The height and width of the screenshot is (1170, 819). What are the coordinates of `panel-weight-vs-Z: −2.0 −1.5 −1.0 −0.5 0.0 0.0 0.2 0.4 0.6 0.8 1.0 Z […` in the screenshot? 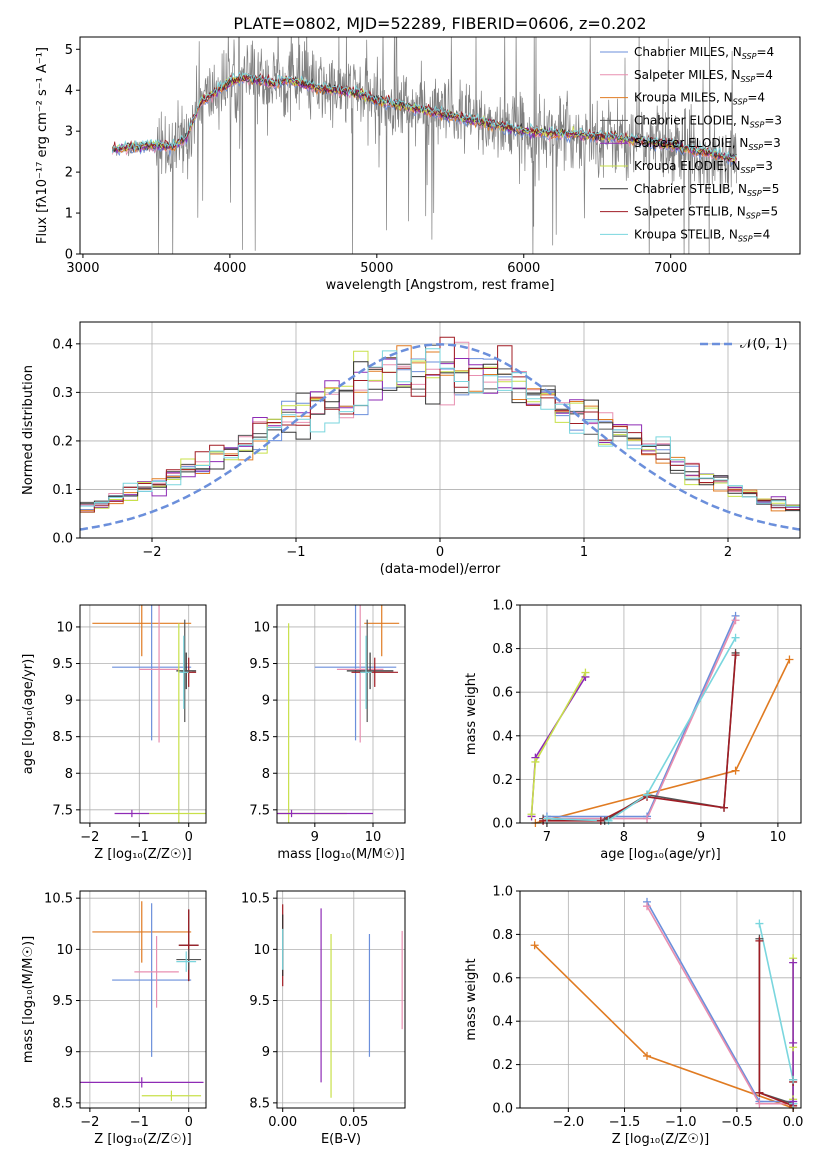 It's located at (633, 1016).